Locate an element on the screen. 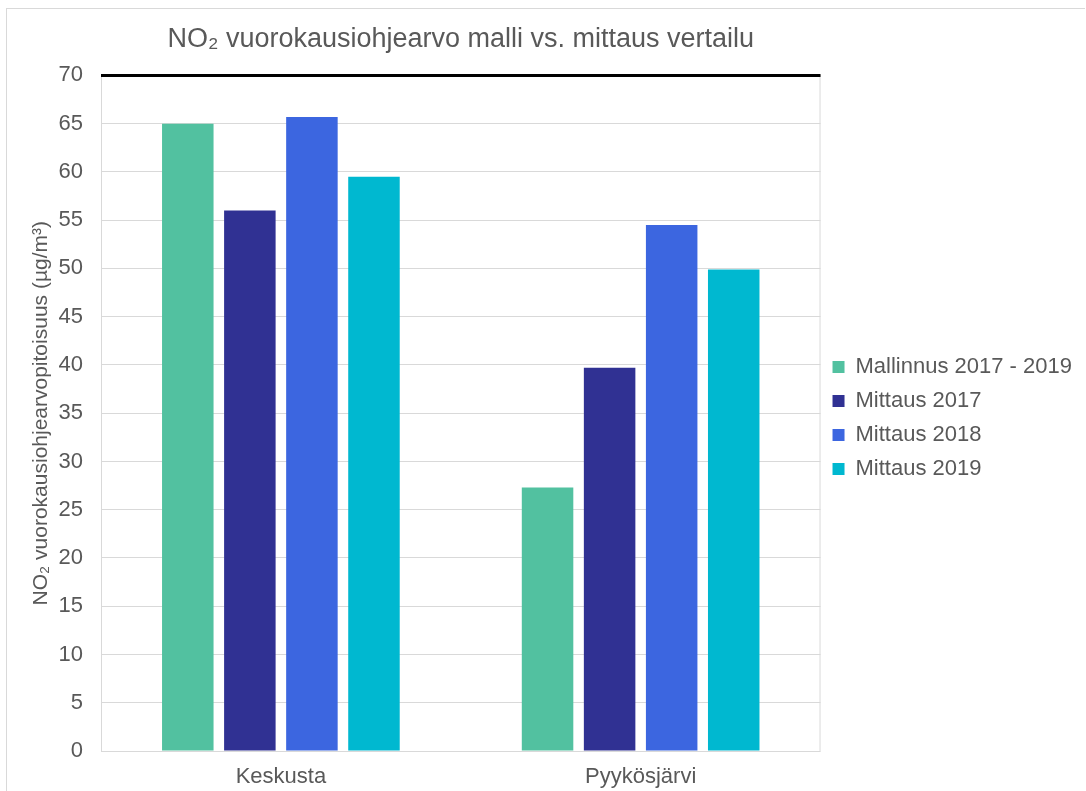 Image resolution: width=1086 pixels, height=791 pixels. y-tick-label: 45 is located at coordinates (70, 315).